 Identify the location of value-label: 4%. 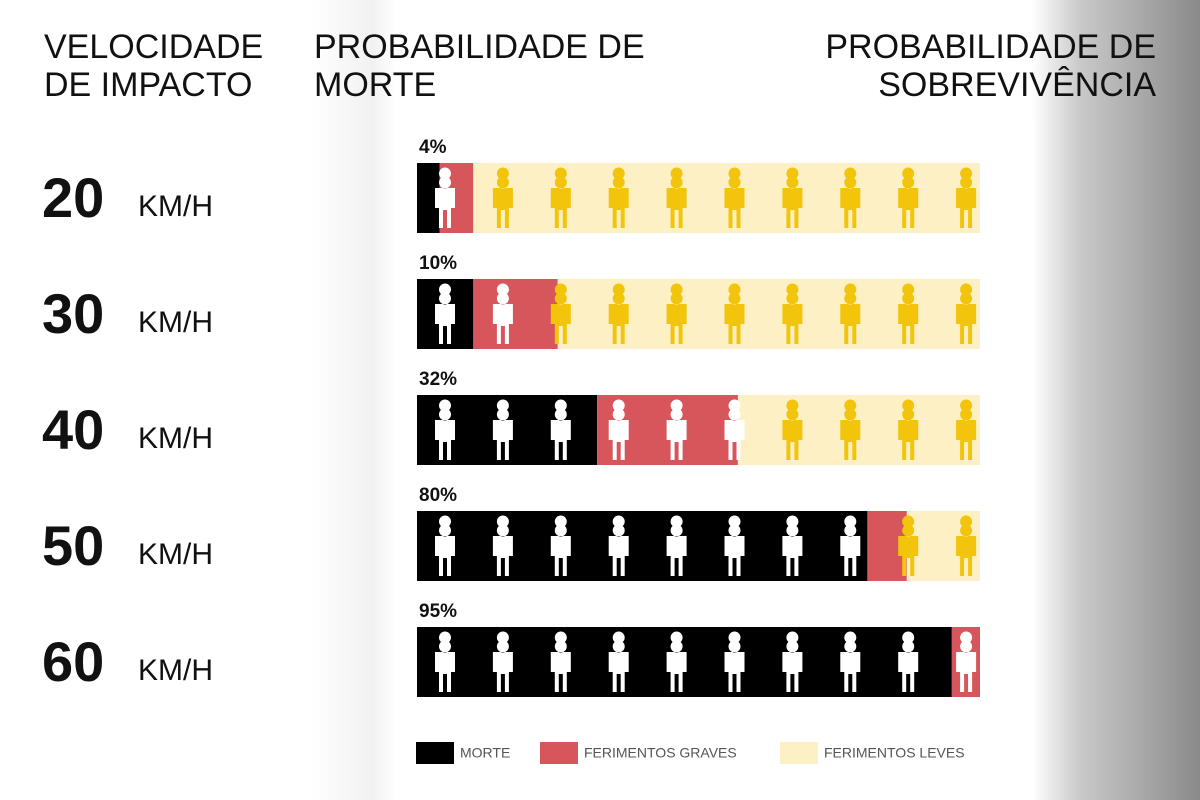
(433, 147).